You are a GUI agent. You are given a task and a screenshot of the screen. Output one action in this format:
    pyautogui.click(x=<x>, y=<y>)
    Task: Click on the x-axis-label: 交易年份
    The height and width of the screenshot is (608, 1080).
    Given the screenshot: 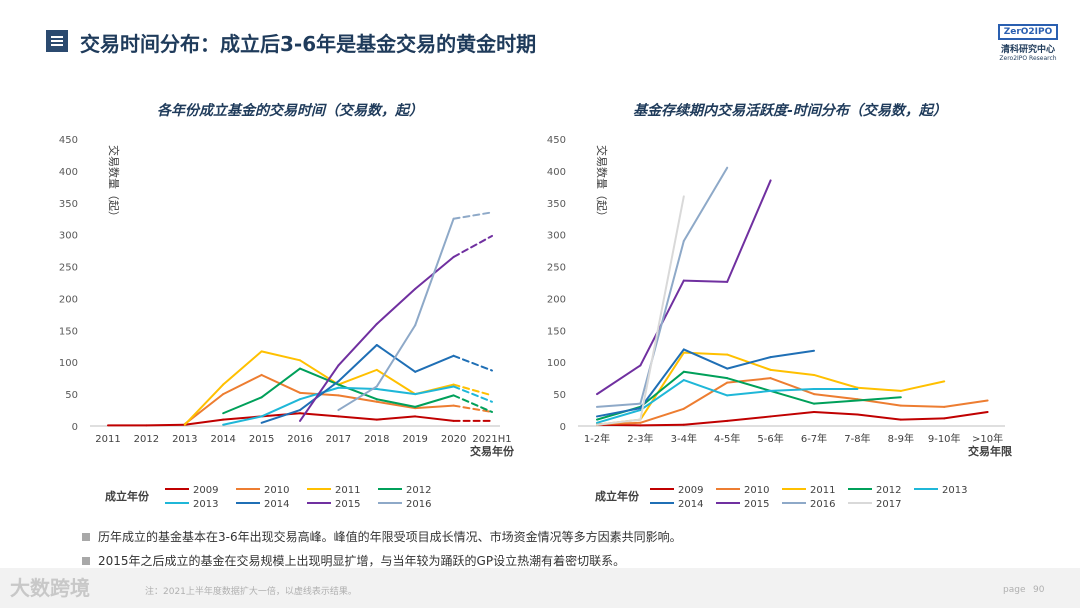 What is the action you would take?
    pyautogui.click(x=492, y=451)
    